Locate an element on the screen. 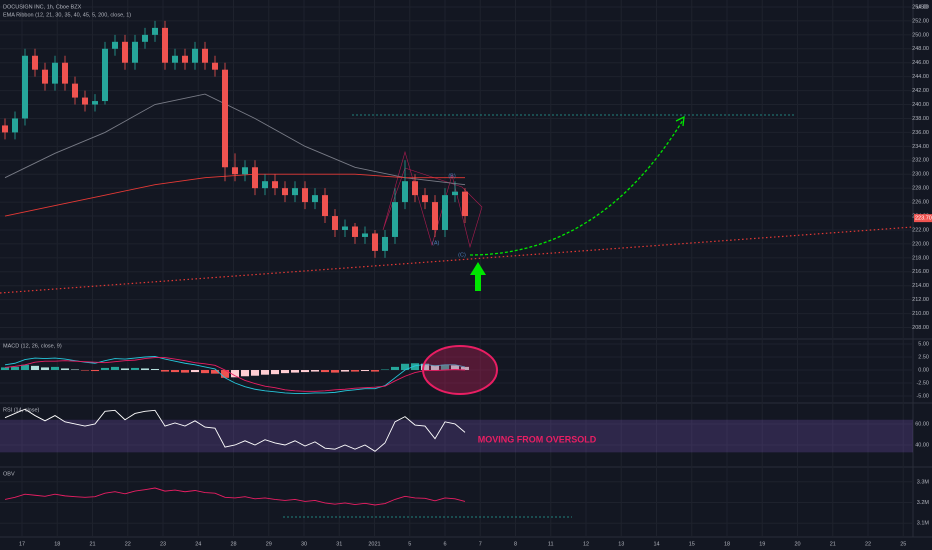  y-tick-label: 210.00 is located at coordinates (920, 314).